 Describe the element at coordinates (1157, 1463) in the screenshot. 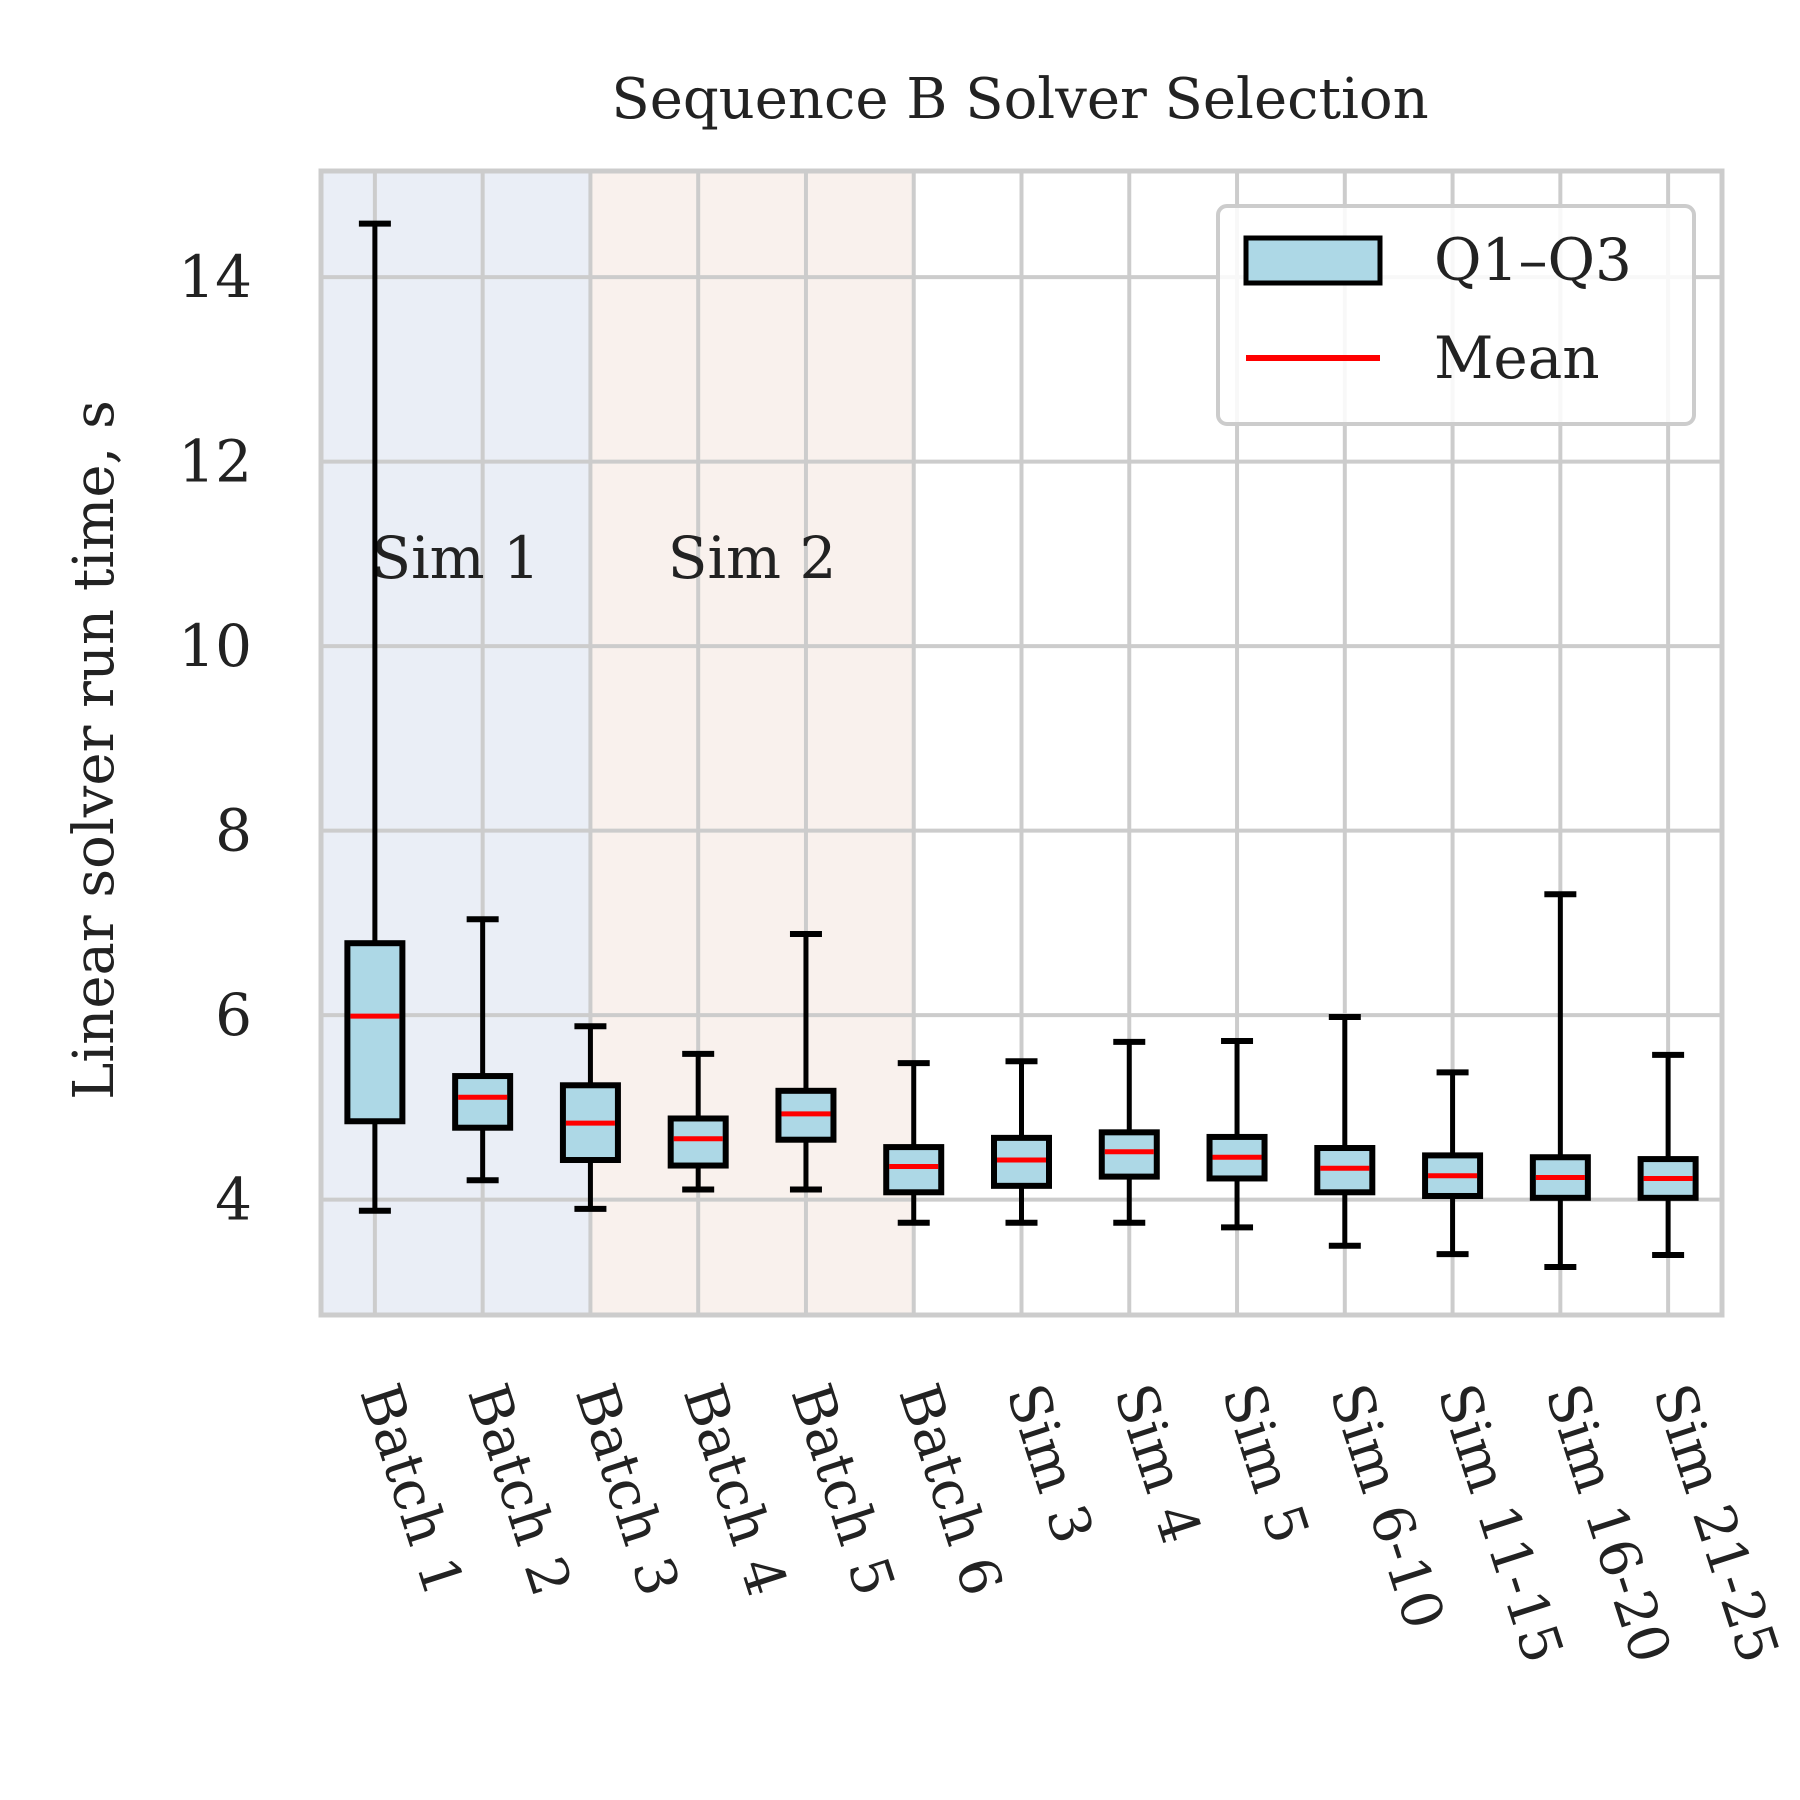

I see `x-tick-label: Sim 4` at that location.